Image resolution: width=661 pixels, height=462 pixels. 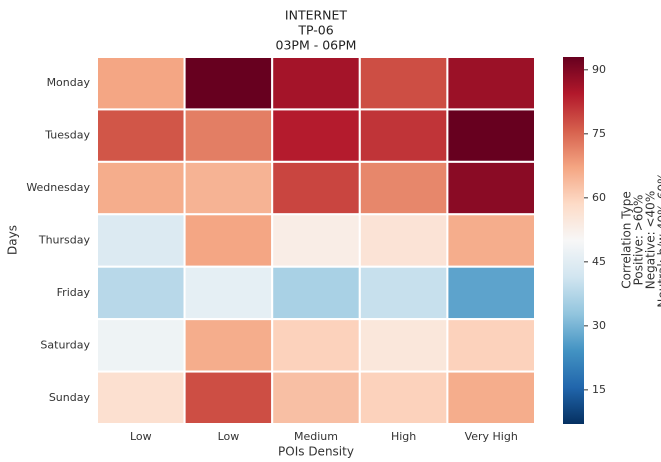 I want to click on y-tick-label: Saturday, so click(x=65, y=344).